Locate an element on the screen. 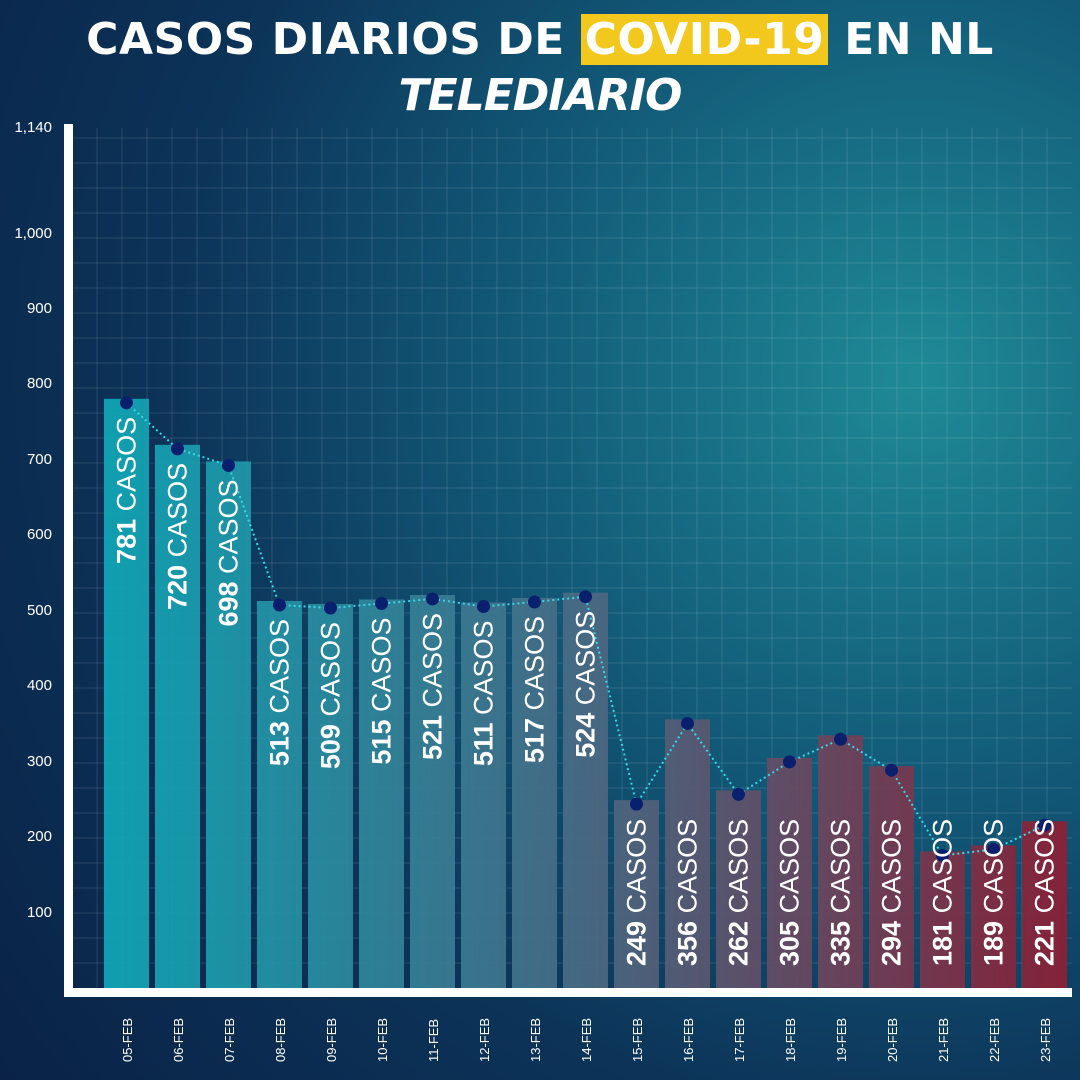  bar-value-label: 511 CASOS is located at coordinates (484, 694).